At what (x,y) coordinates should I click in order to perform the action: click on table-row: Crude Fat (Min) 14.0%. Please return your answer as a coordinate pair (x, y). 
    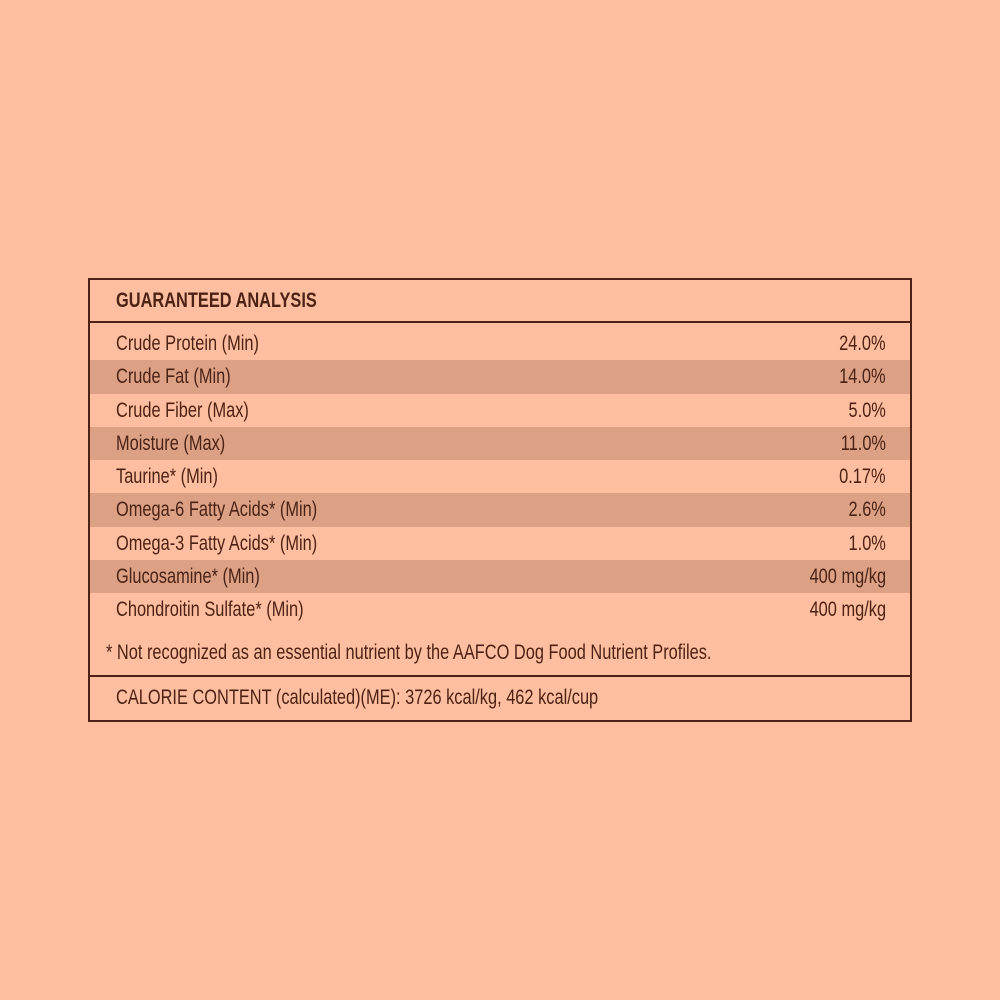
    Looking at the image, I should click on (500, 377).